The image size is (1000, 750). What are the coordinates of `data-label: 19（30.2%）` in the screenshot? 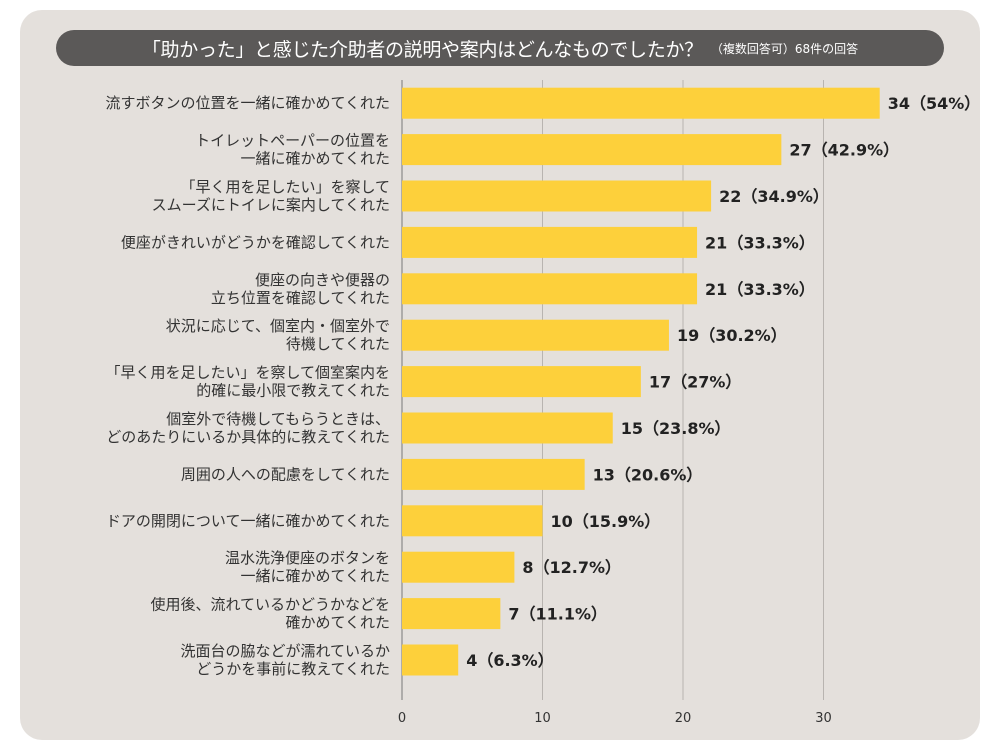 It's located at (732, 335).